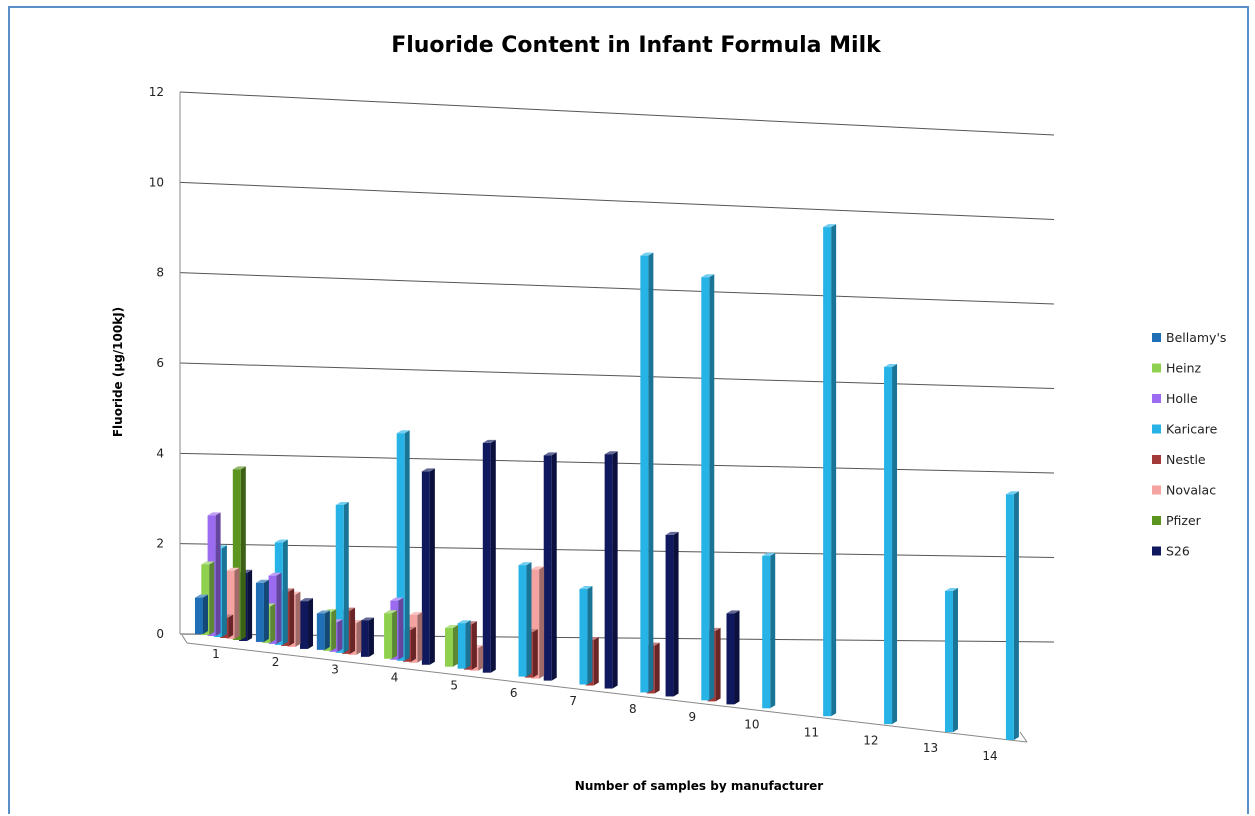 This screenshot has width=1255, height=816. I want to click on legend-label: Novalac, so click(1191, 490).